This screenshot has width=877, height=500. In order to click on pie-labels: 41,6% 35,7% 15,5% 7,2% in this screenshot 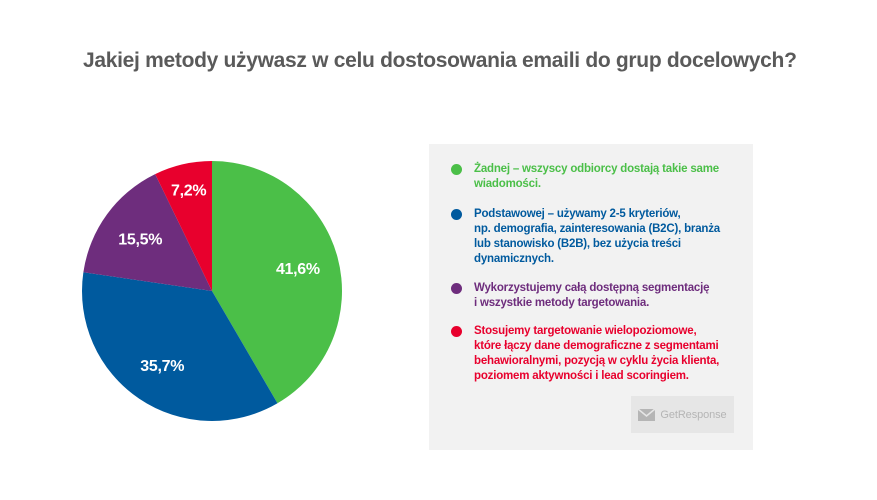, I will do `click(219, 279)`.